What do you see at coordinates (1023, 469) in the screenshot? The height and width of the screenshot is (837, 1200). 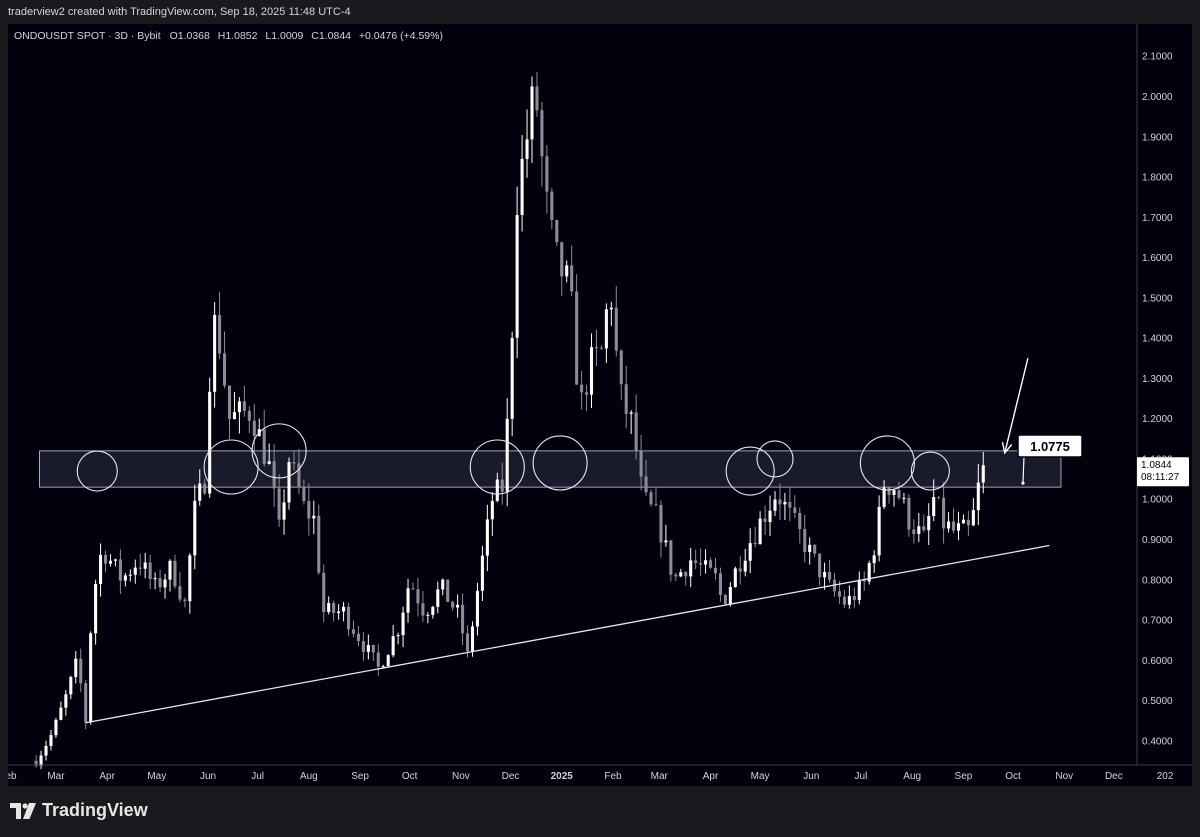 I see `callout-pointer` at bounding box center [1023, 469].